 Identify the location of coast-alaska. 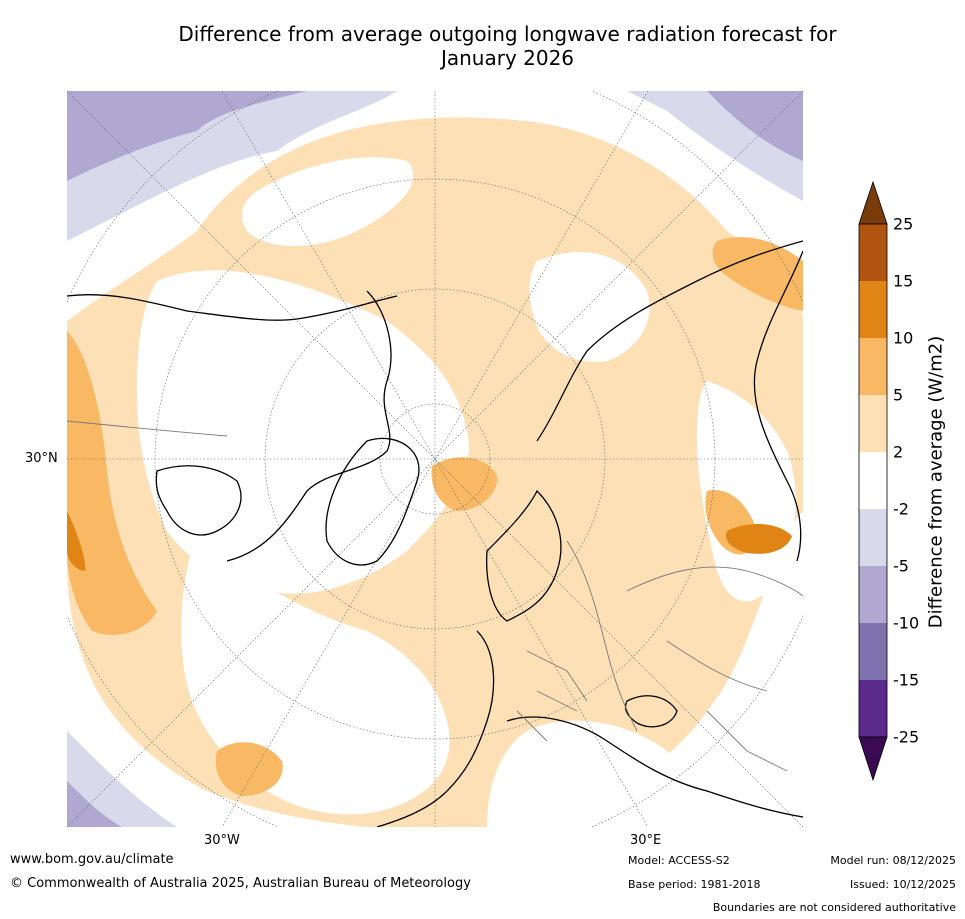
(232, 307).